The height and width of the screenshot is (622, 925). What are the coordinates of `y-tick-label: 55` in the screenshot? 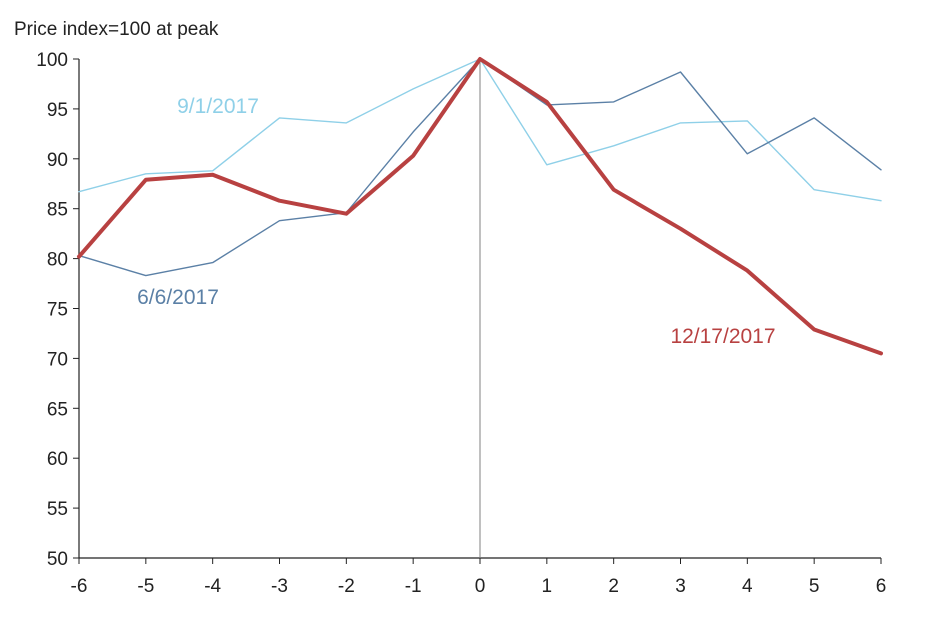 It's located at (57, 509).